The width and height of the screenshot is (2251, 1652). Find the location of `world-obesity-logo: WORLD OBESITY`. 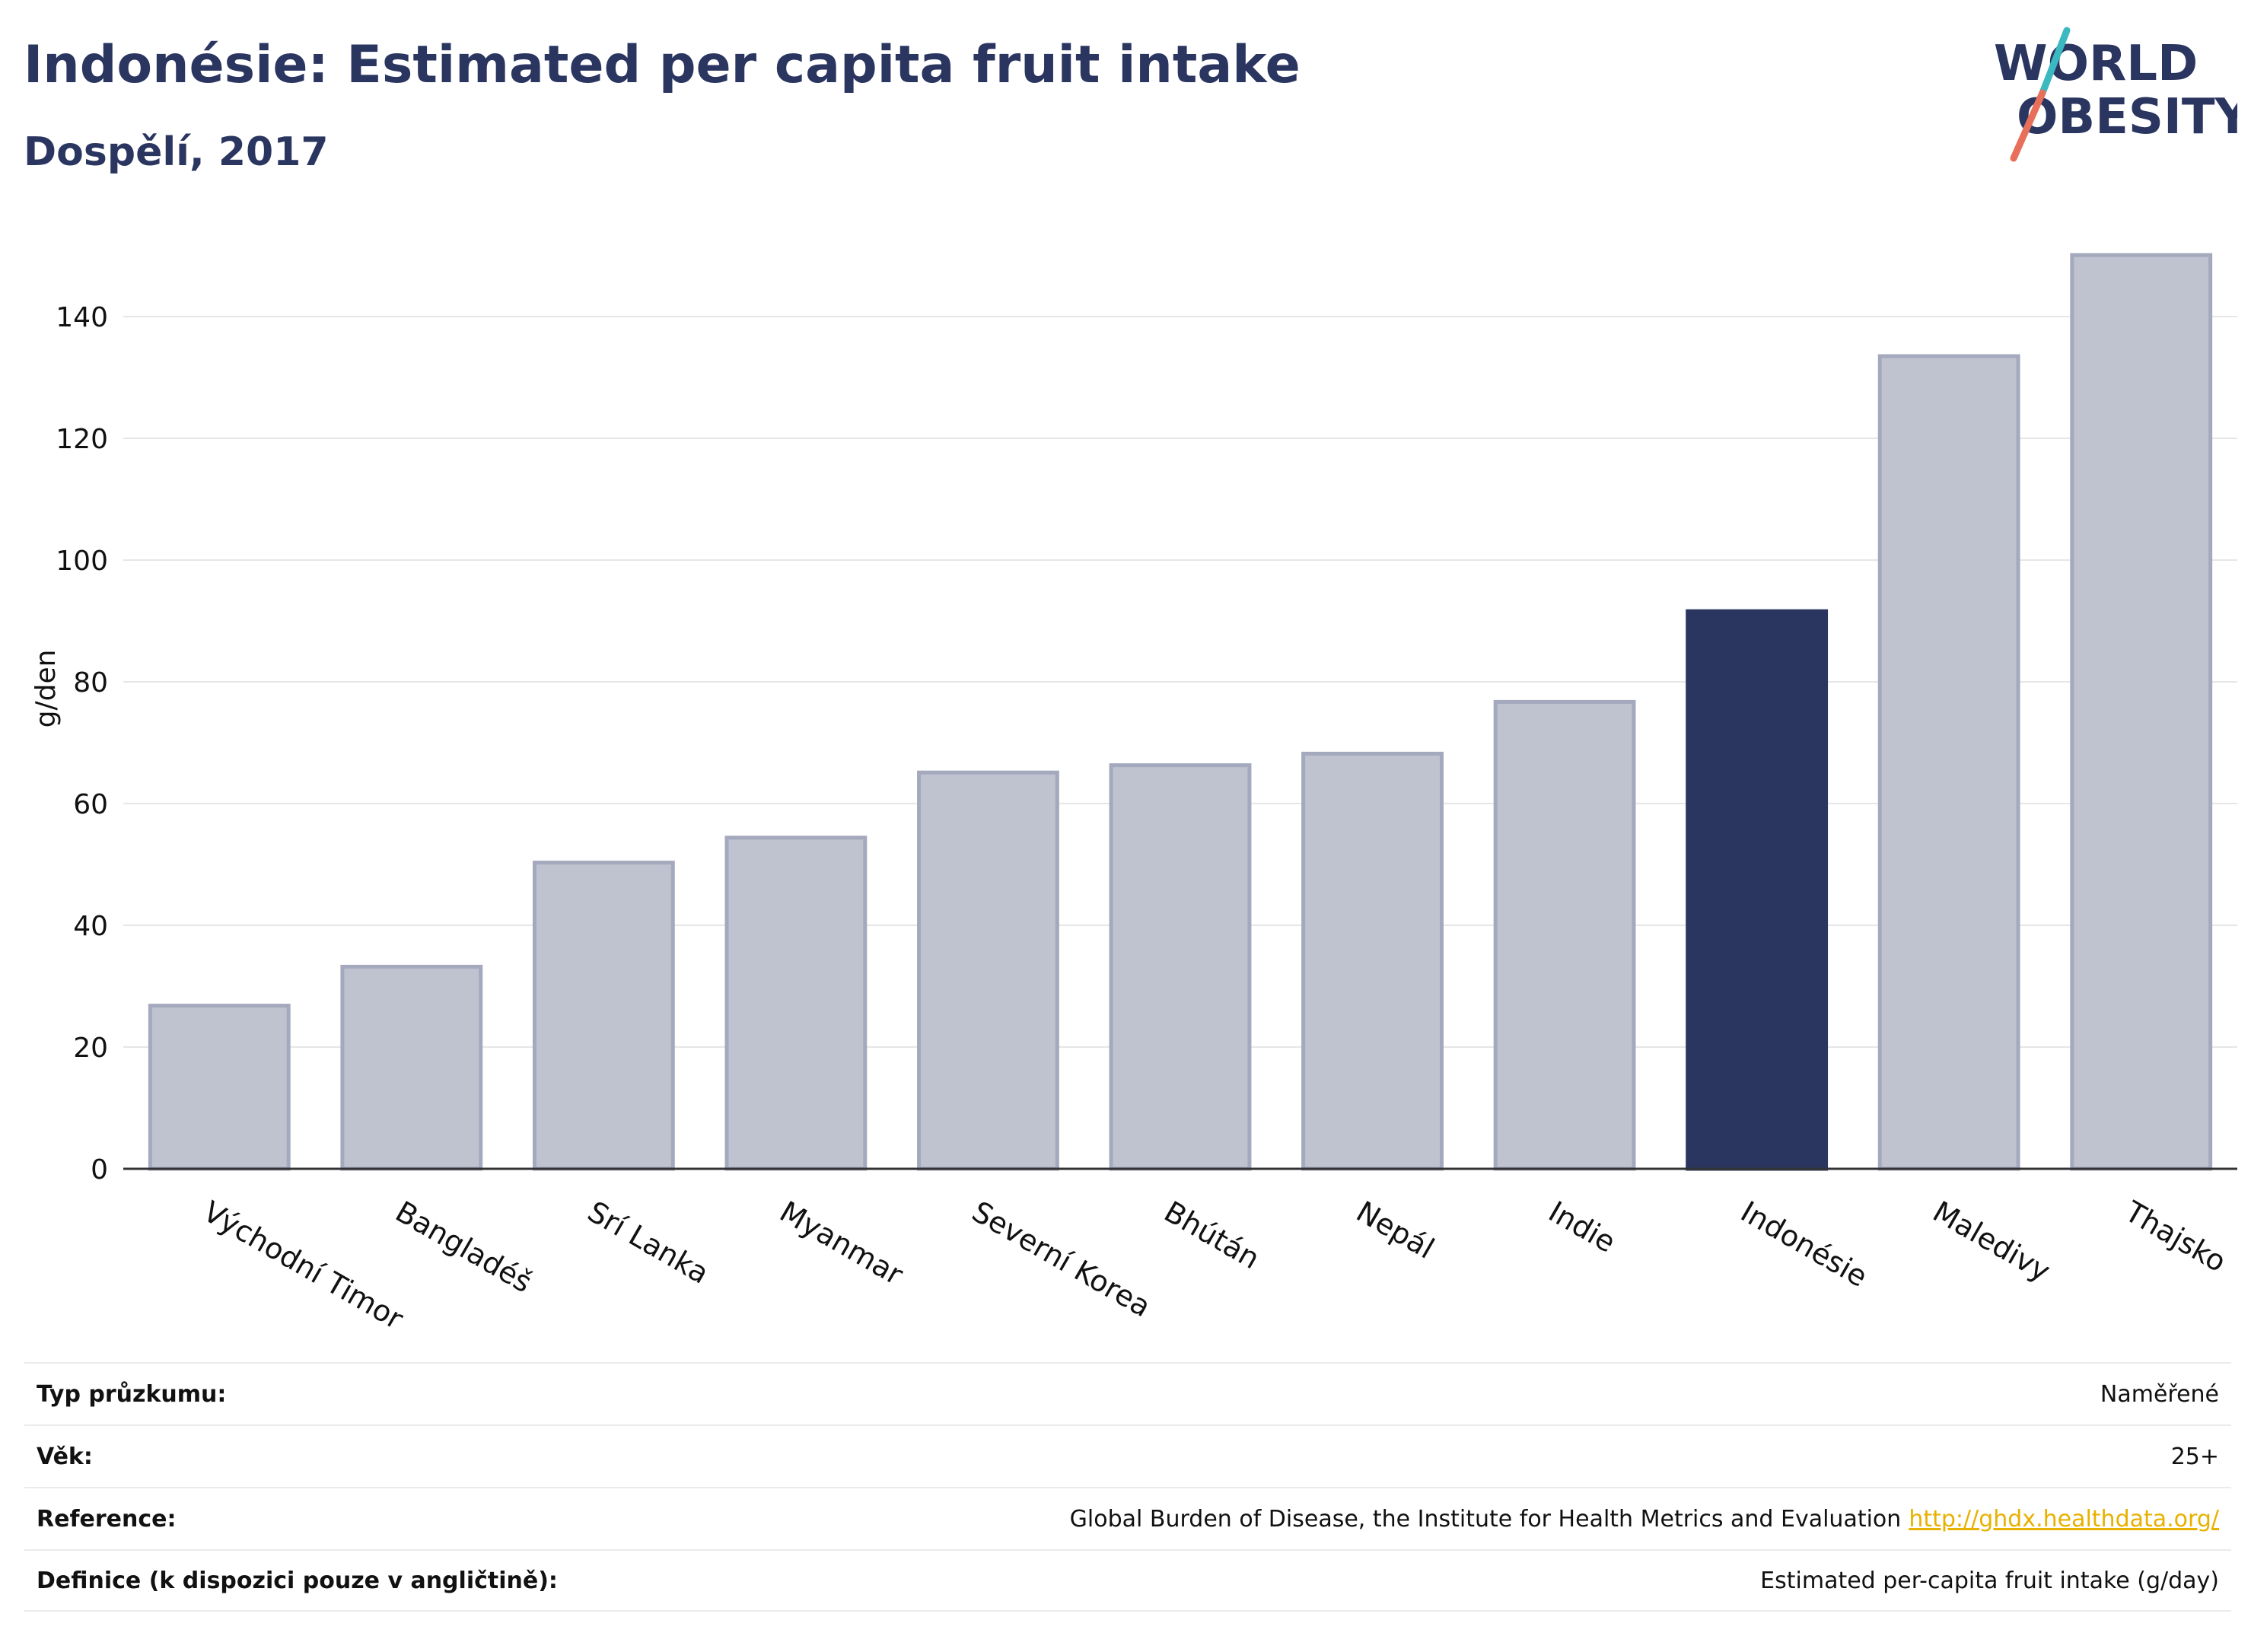

world-obesity-logo: WORLD OBESITY is located at coordinates (2115, 94).